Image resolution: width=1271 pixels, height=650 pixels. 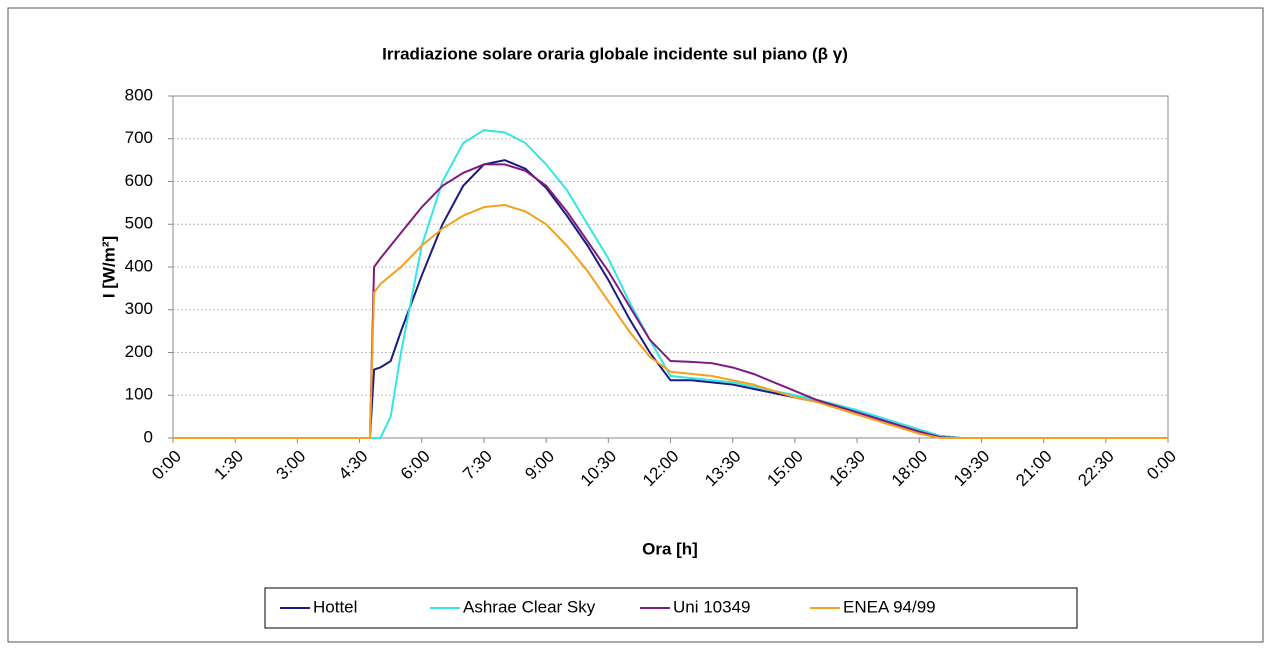 I want to click on y-tick-label: 400, so click(x=139, y=265).